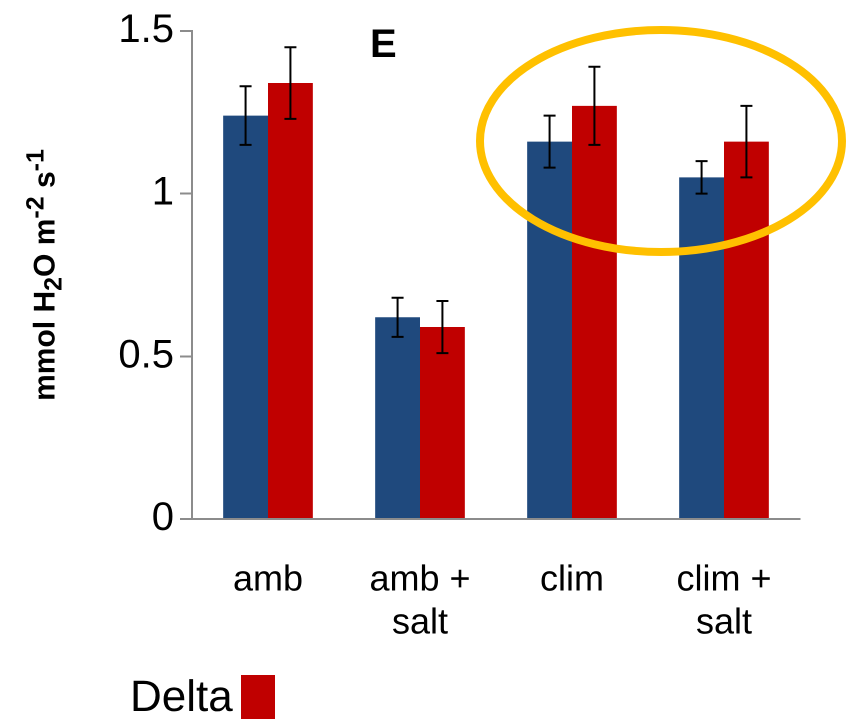  I want to click on y-tick-label: 0, so click(163, 517).